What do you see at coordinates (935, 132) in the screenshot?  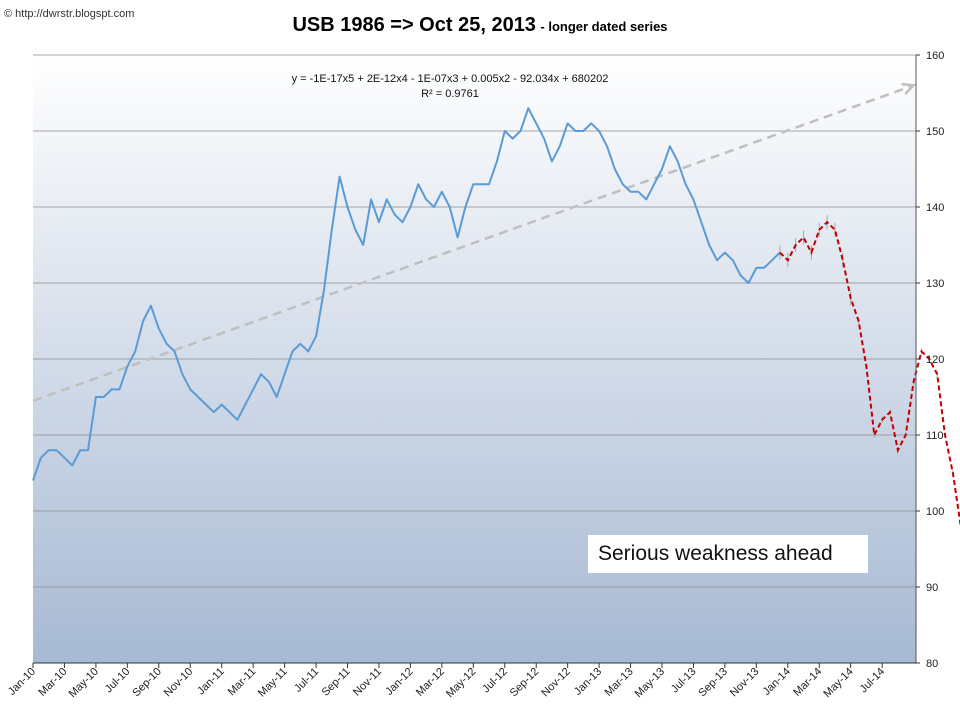 I see `y-tick-label: 150` at bounding box center [935, 132].